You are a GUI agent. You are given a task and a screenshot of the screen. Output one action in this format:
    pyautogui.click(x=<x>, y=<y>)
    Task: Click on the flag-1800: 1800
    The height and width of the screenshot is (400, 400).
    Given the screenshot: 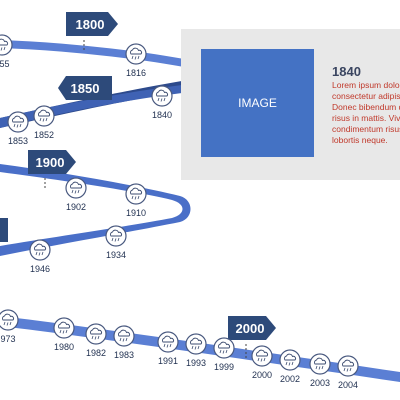 What is the action you would take?
    pyautogui.click(x=92, y=32)
    